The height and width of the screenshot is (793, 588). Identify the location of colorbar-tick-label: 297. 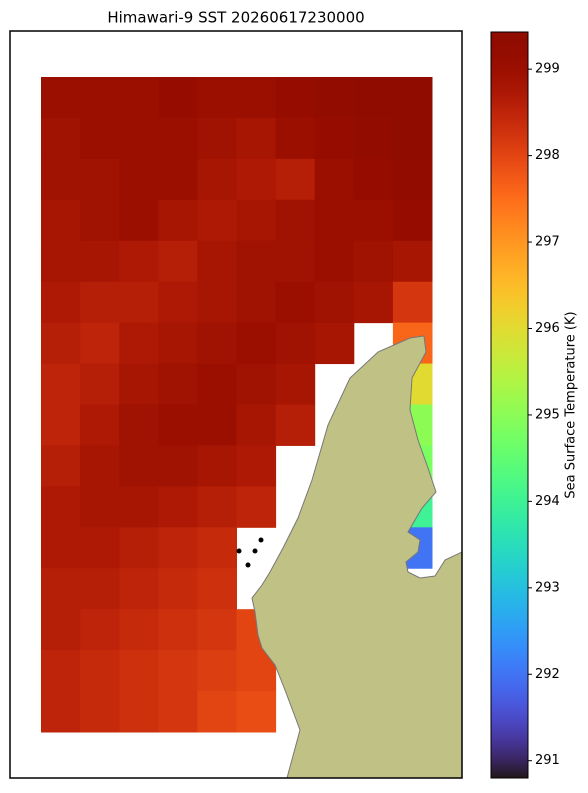
(547, 242).